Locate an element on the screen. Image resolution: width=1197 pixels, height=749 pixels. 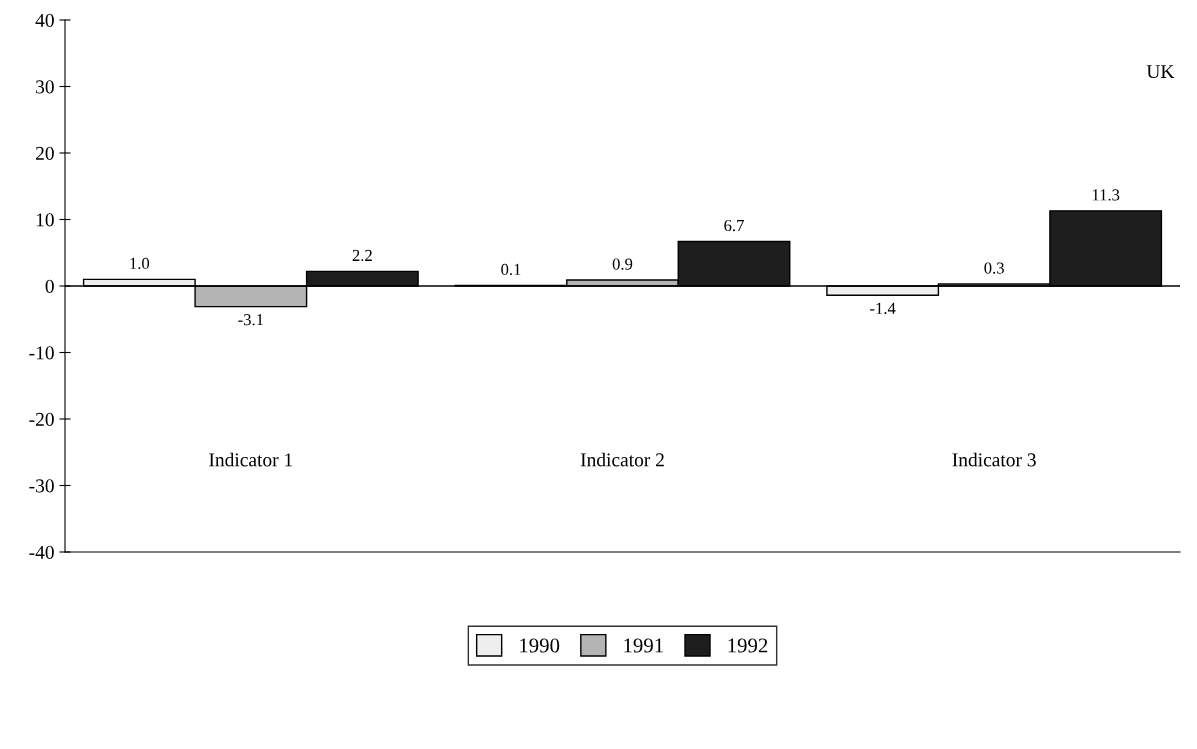
y-tick-label: -10 is located at coordinates (41, 353).